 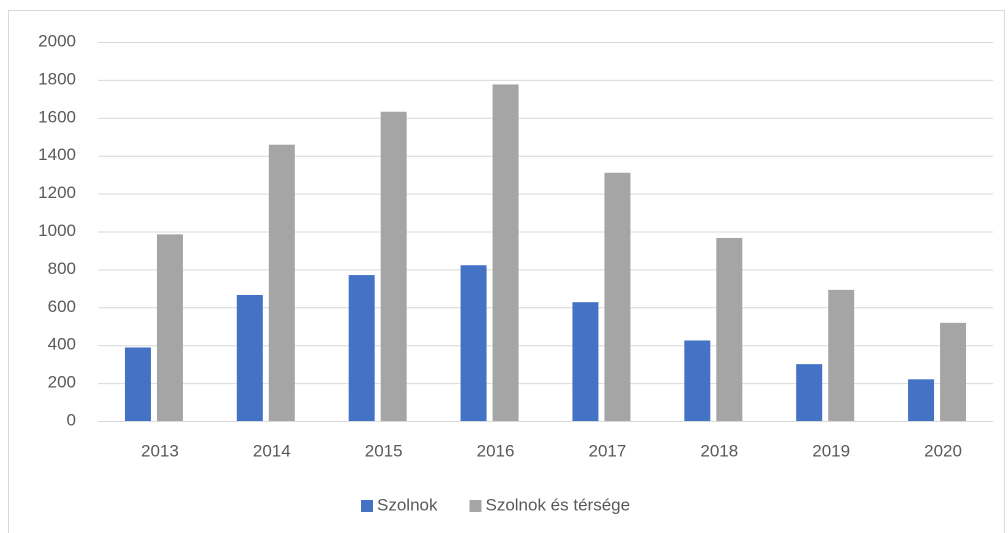 What do you see at coordinates (608, 450) in the screenshot?
I see `x-tick-label: 2017` at bounding box center [608, 450].